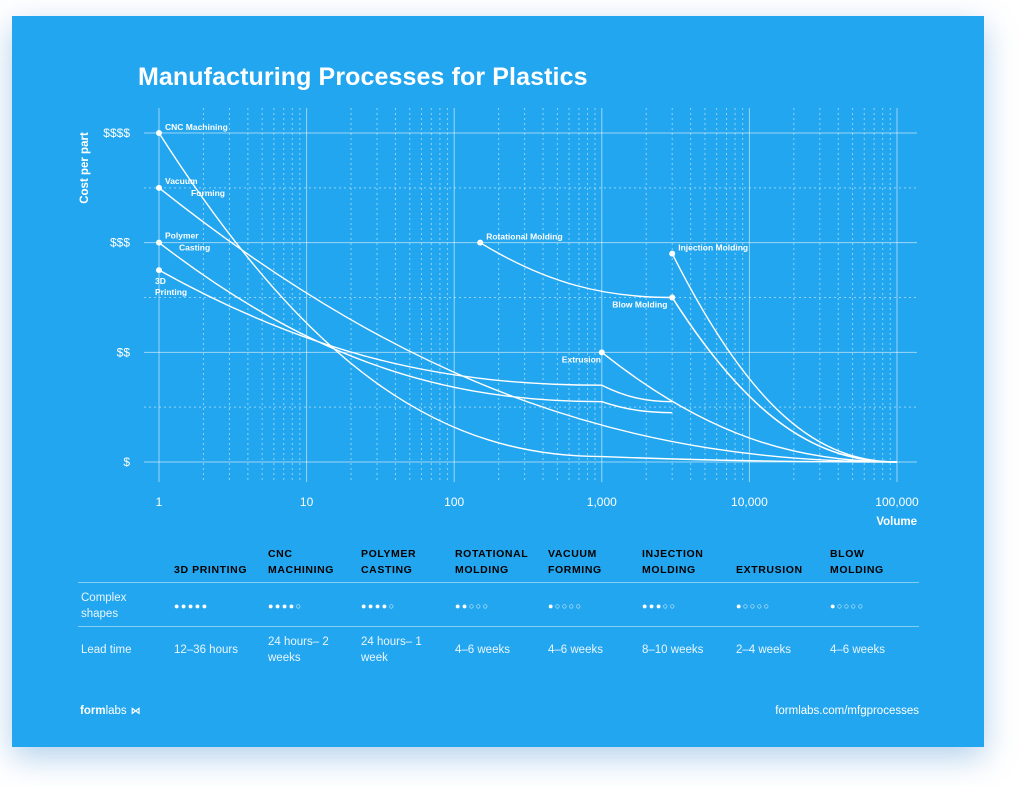  Describe the element at coordinates (194, 248) in the screenshot. I see `series-label-polymer-casting: Casting` at that location.